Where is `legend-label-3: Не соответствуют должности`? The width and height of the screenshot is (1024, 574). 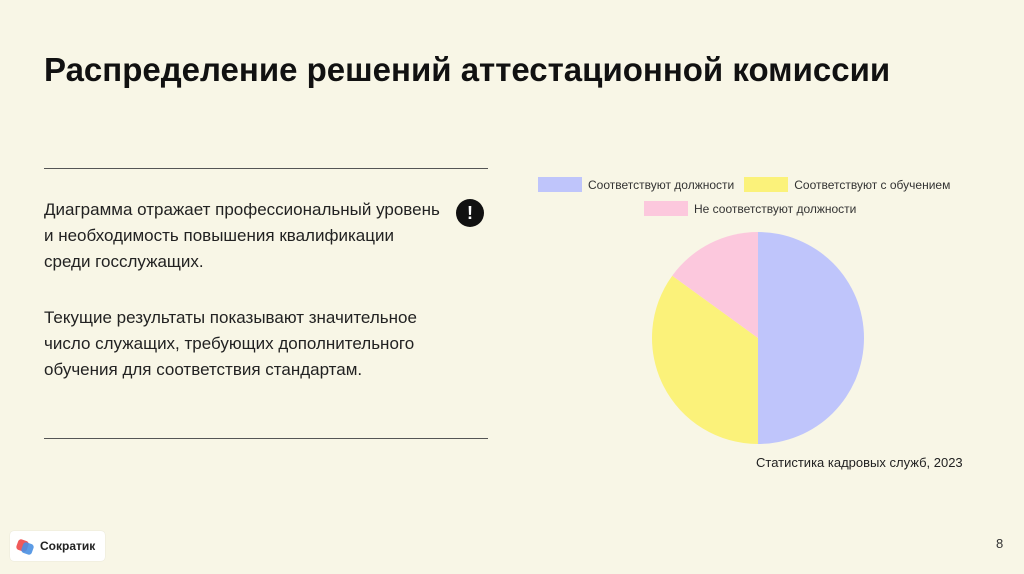 legend-label-3: Не соответствуют должности is located at coordinates (775, 208).